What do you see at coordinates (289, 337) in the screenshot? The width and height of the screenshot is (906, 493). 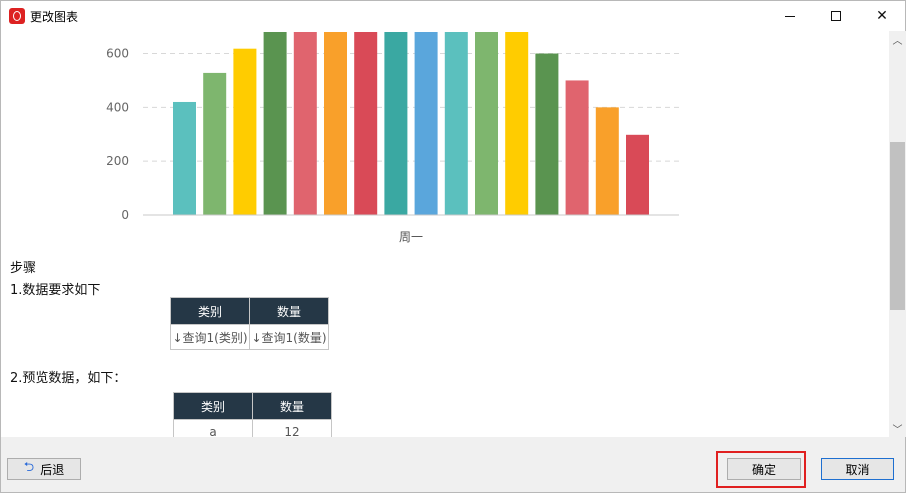 I see `req-cell-quantity: ↓查询1(数量)` at bounding box center [289, 337].